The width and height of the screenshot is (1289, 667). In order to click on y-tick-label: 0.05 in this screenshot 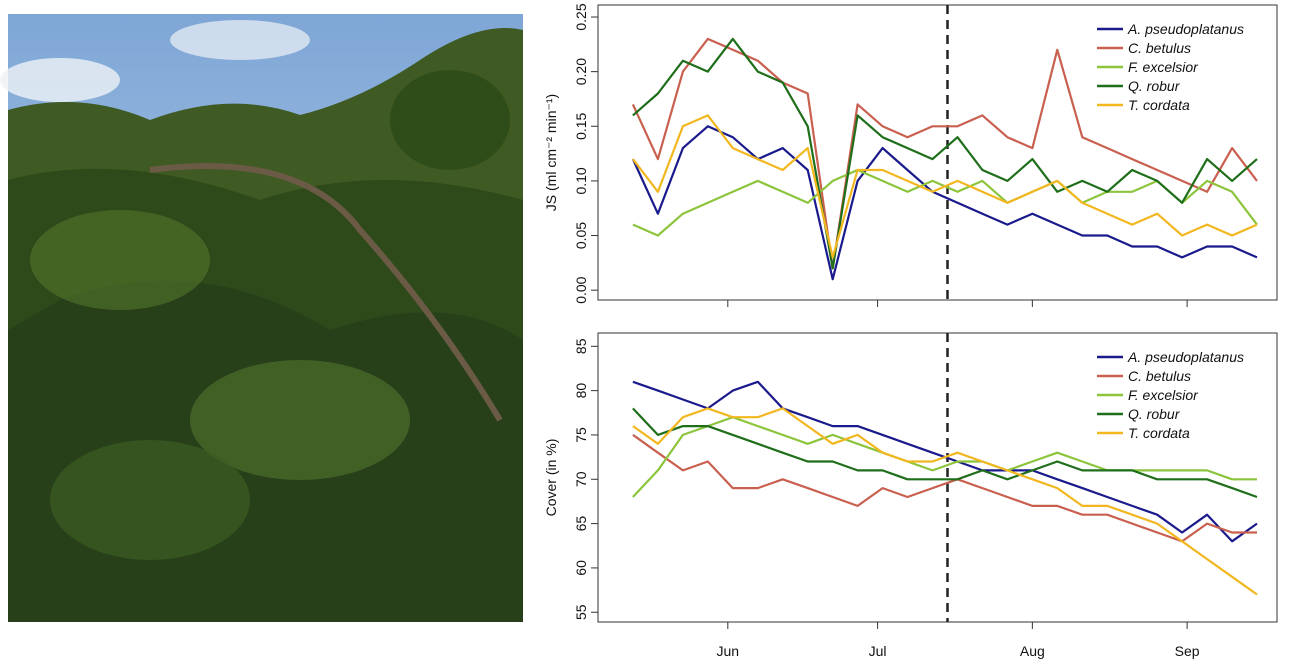, I will do `click(581, 235)`.